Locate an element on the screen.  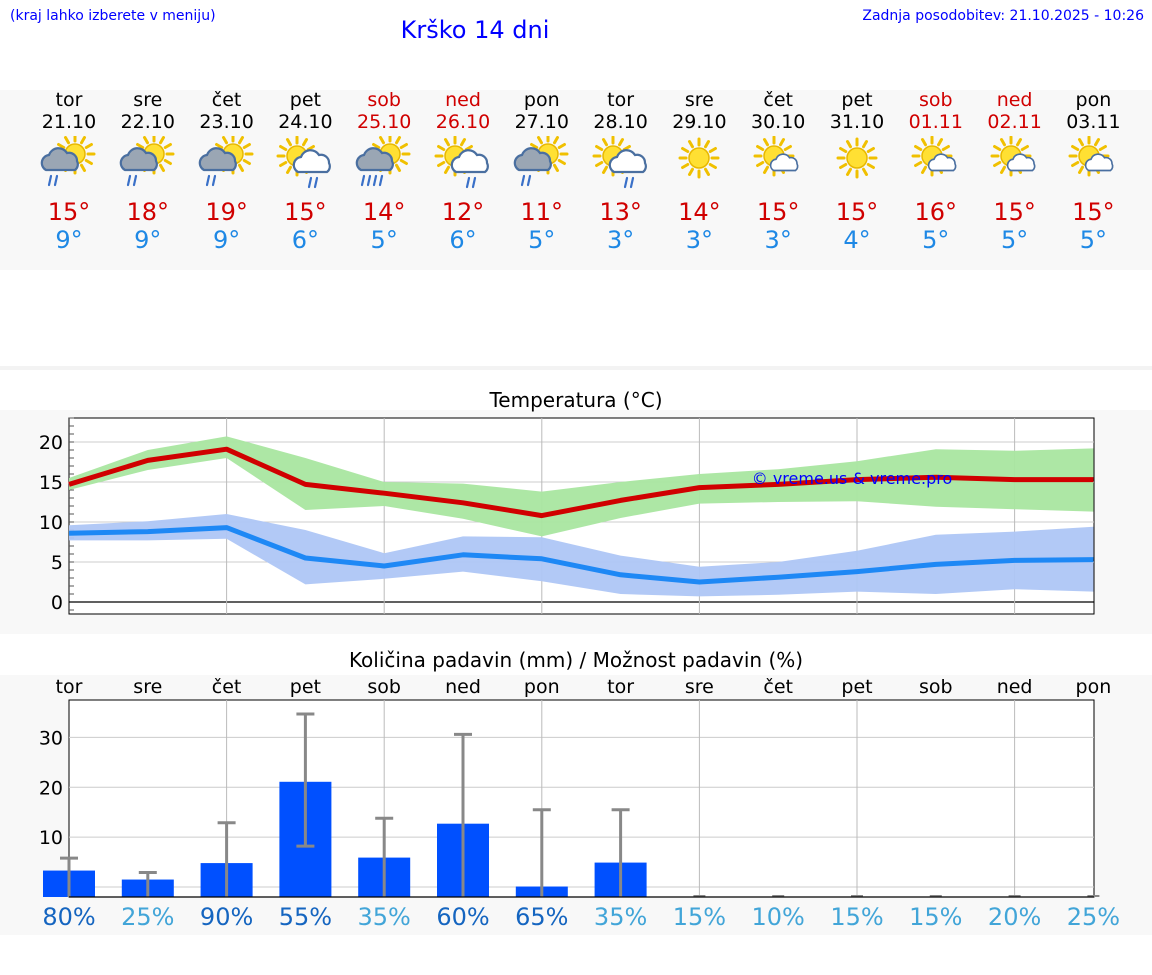
sun-icon is located at coordinates (699, 158).